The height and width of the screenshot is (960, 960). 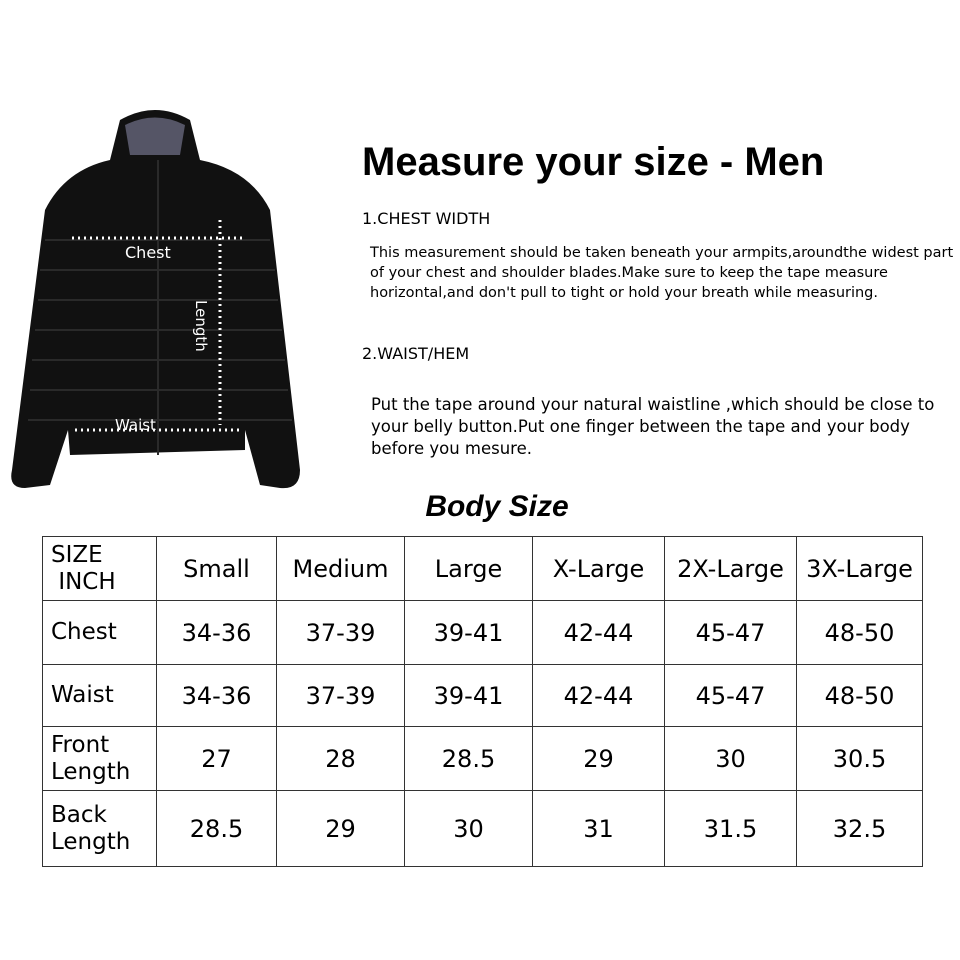 What do you see at coordinates (859, 568) in the screenshot?
I see `column-header: 3X-Large` at bounding box center [859, 568].